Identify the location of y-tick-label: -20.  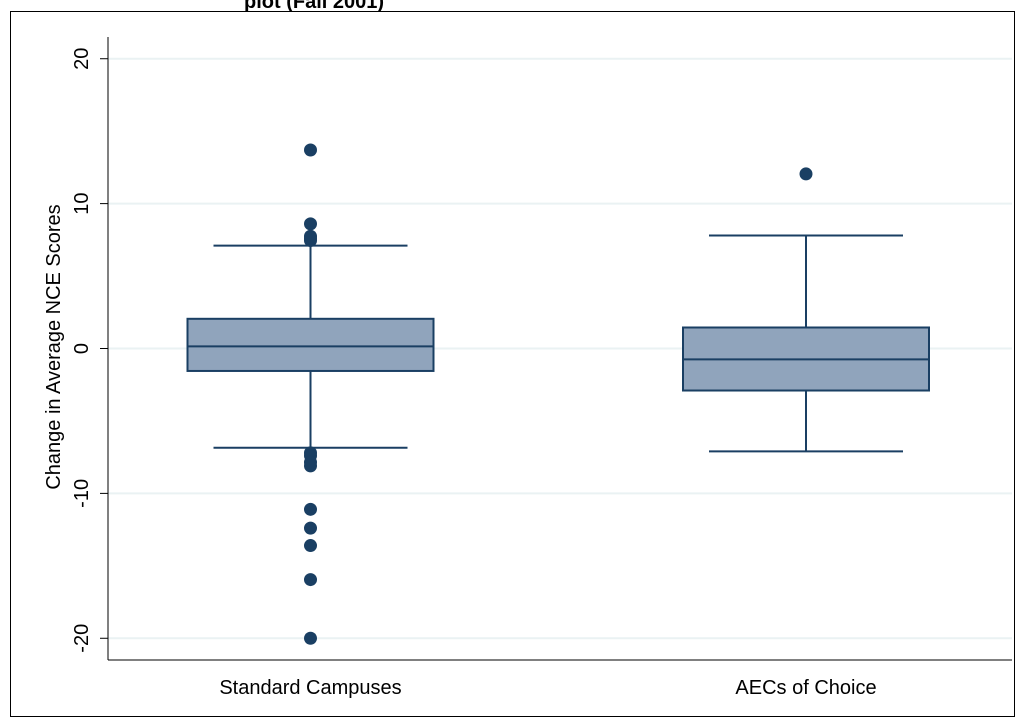
(82, 638).